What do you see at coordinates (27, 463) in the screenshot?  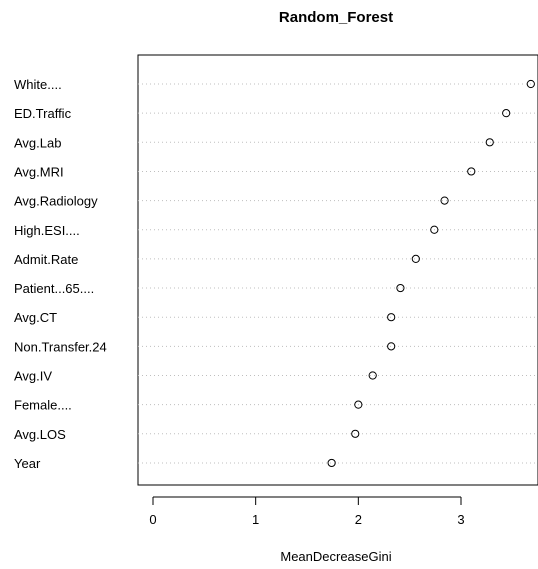 I see `category-label: Year` at bounding box center [27, 463].